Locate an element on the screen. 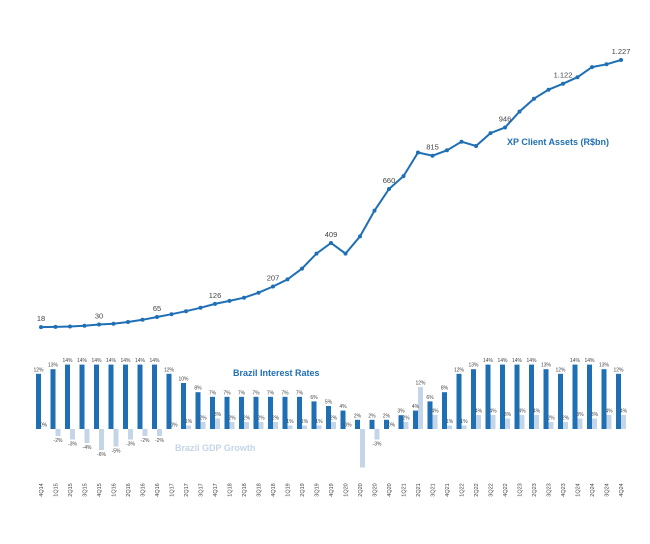 This screenshot has width=650, height=544. assets-point-2Q21 is located at coordinates (418, 152).